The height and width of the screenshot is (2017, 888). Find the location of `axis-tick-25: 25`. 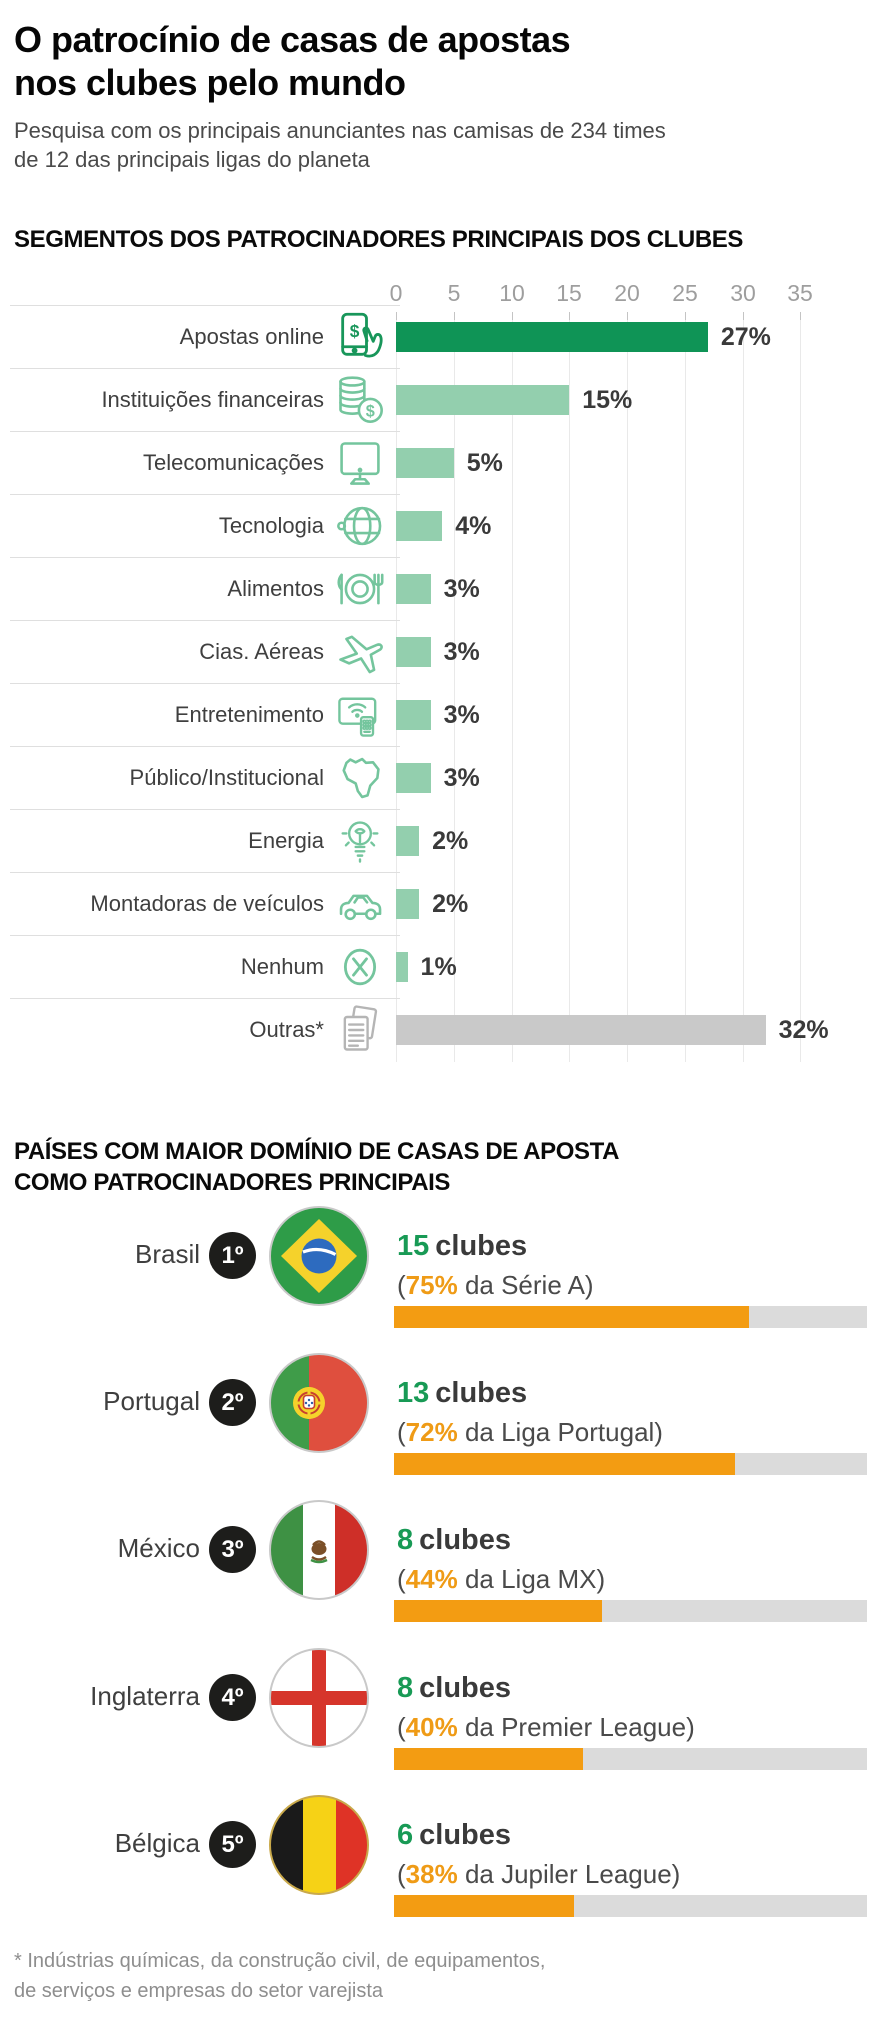

axis-tick-25: 25 is located at coordinates (685, 293).